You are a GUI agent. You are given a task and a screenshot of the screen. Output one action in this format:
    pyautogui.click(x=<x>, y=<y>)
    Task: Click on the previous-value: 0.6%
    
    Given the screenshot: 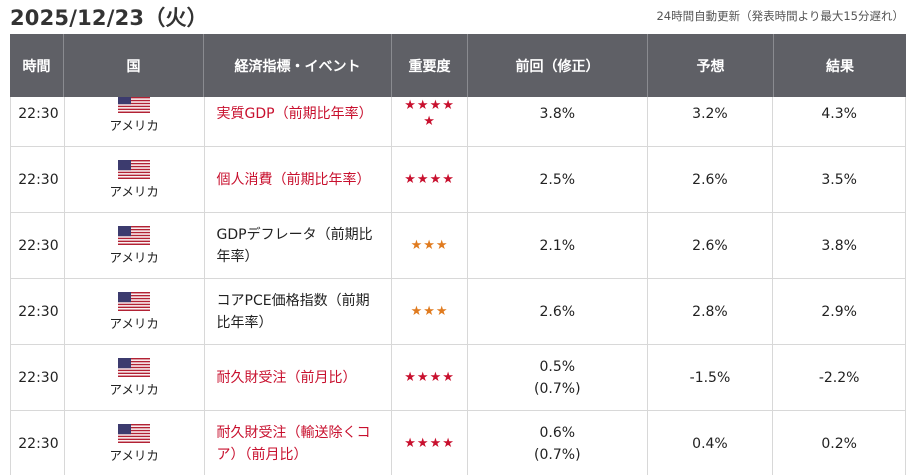 What is the action you would take?
    pyautogui.click(x=557, y=432)
    